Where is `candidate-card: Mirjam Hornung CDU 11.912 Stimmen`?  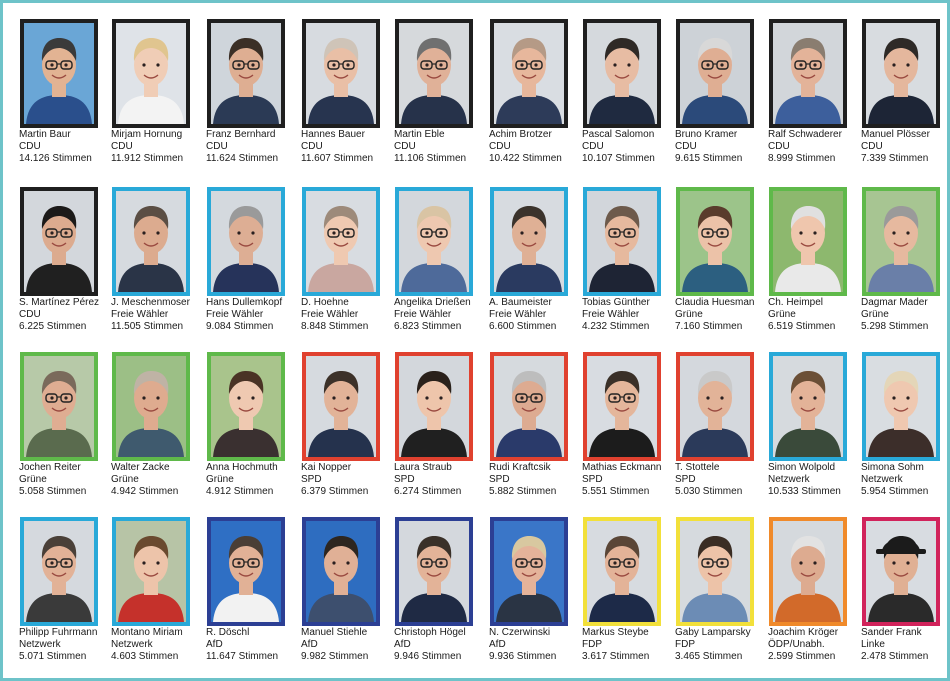 candidate-card: Mirjam Hornung CDU 11.912 Stimmen is located at coordinates (150, 91).